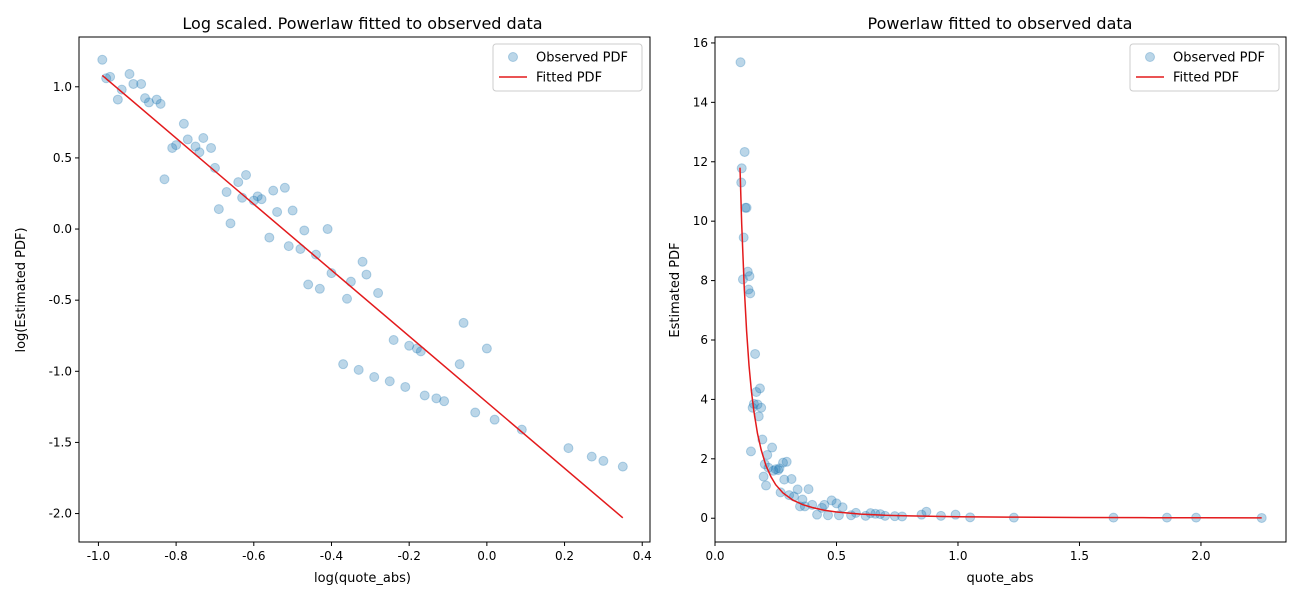 This screenshot has width=1300, height=600. I want to click on y-tick-label: 0.5, so click(62, 158).